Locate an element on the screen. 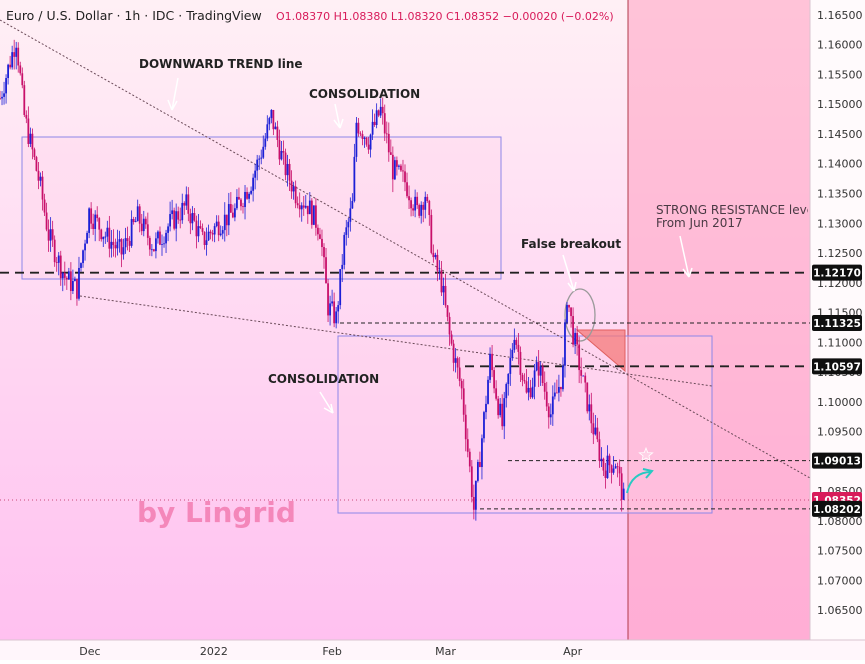 The width and height of the screenshot is (865, 664). time-axis-panel is located at coordinates (432, 650).